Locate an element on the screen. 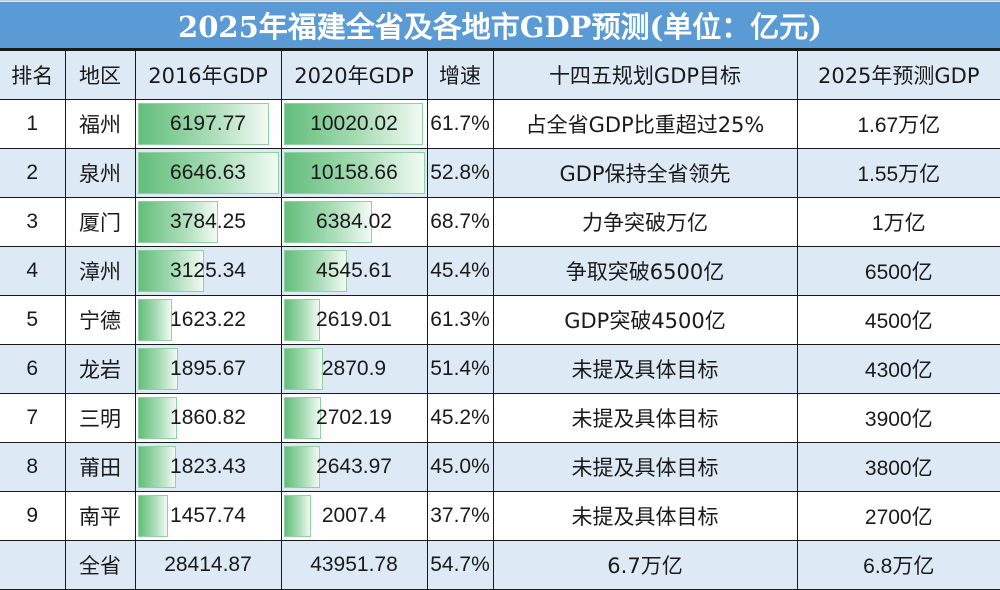 Image resolution: width=1000 pixels, height=590 pixels. gdp-2020-cell: 2643.97 is located at coordinates (354, 467).